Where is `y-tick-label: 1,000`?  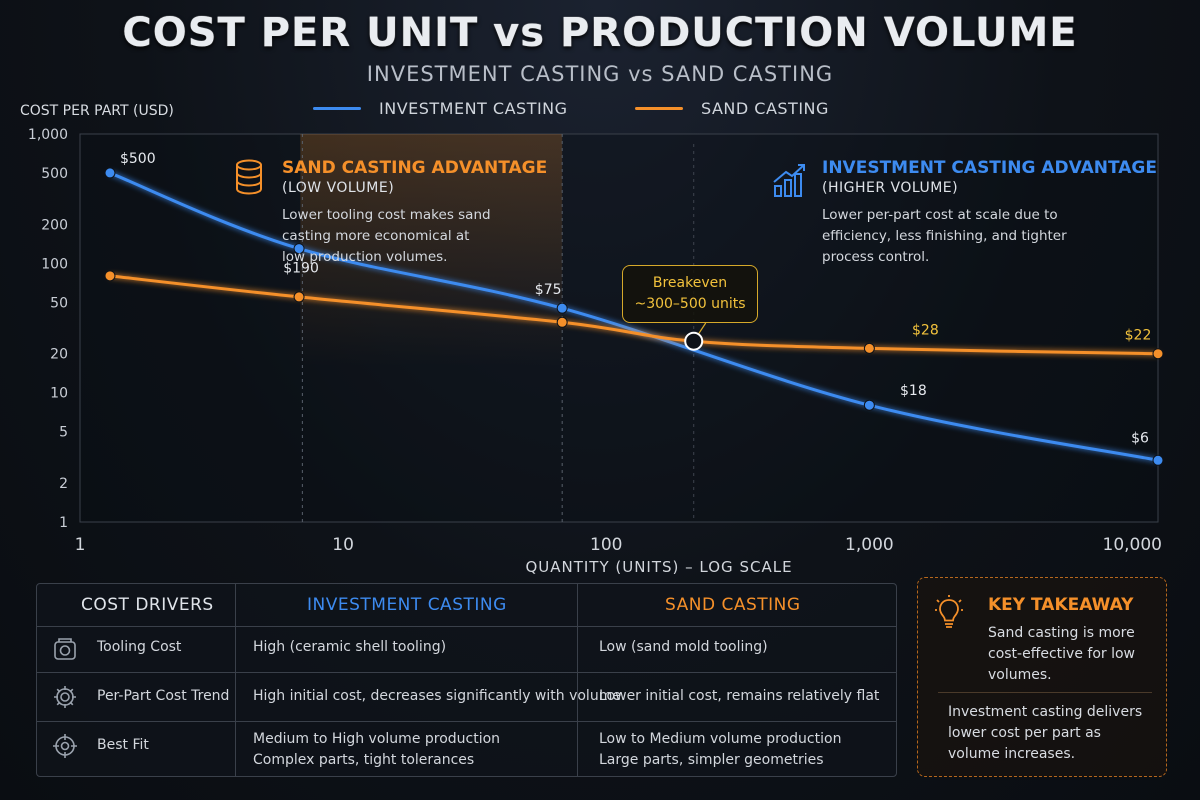 y-tick-label: 1,000 is located at coordinates (48, 135).